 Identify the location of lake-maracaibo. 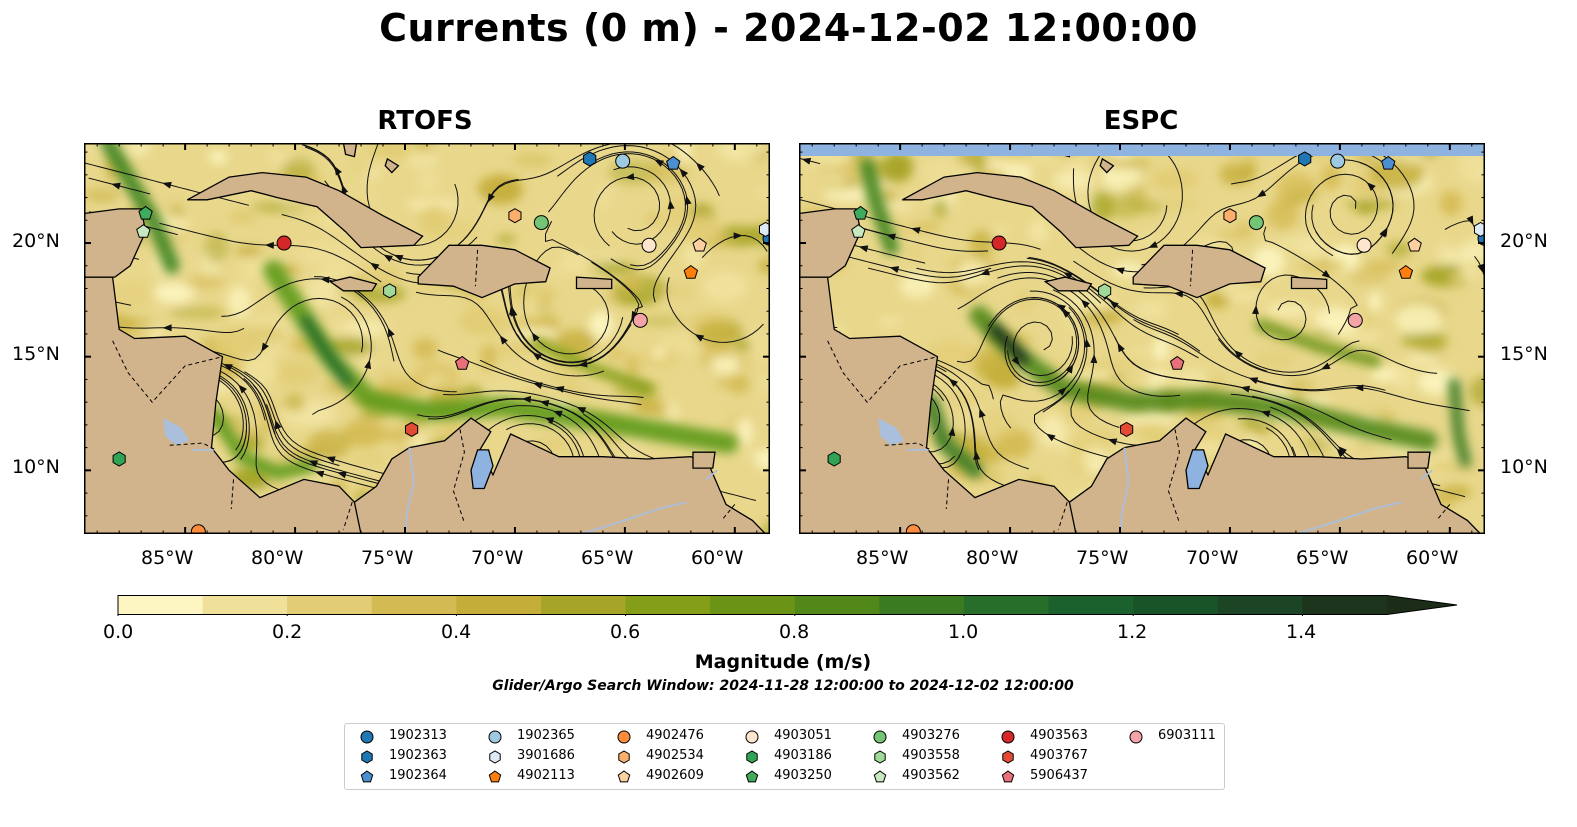
(1197, 469).